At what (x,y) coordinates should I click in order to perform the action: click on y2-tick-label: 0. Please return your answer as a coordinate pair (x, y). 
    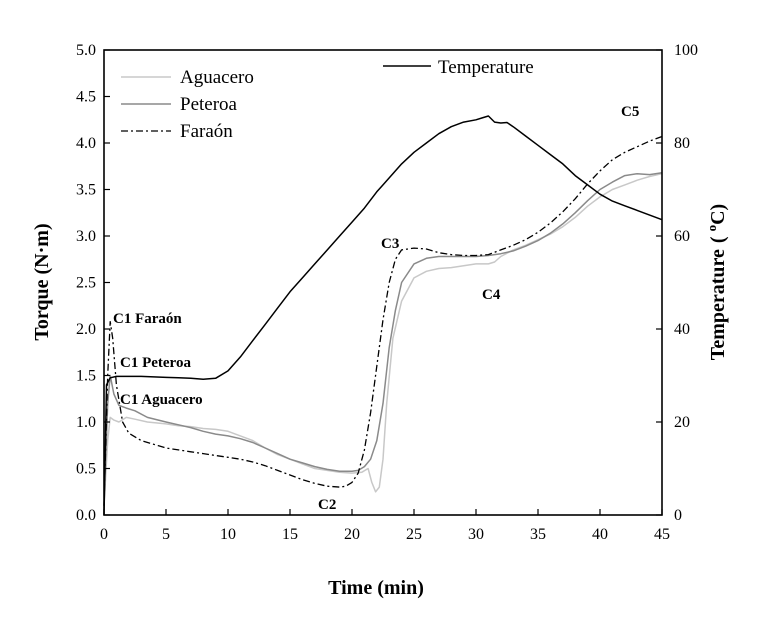
    Looking at the image, I should click on (678, 515).